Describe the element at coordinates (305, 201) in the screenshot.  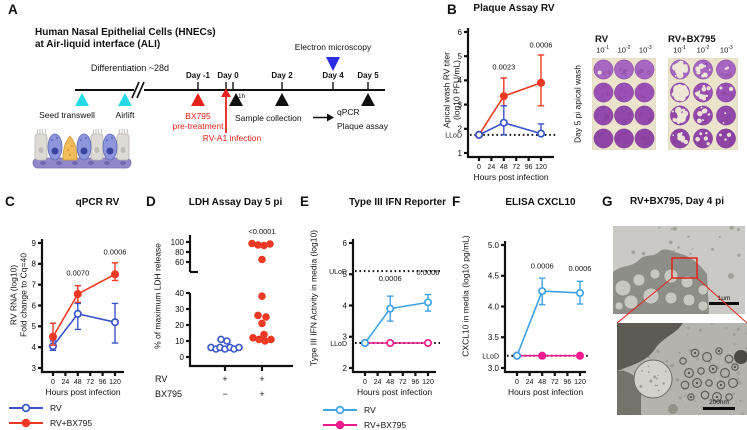
I see `panel-e-letter: E` at that location.